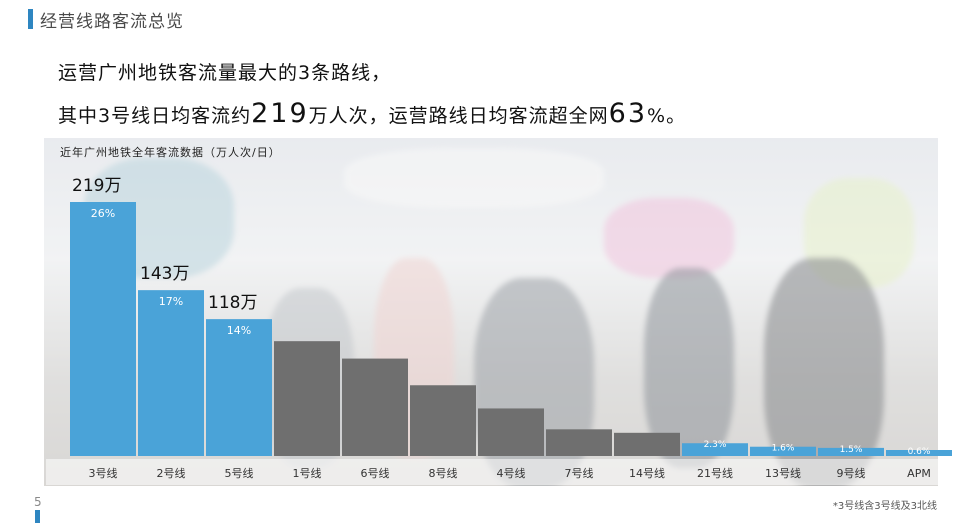  Describe the element at coordinates (443, 473) in the screenshot. I see `category-label-5: 8号线` at that location.